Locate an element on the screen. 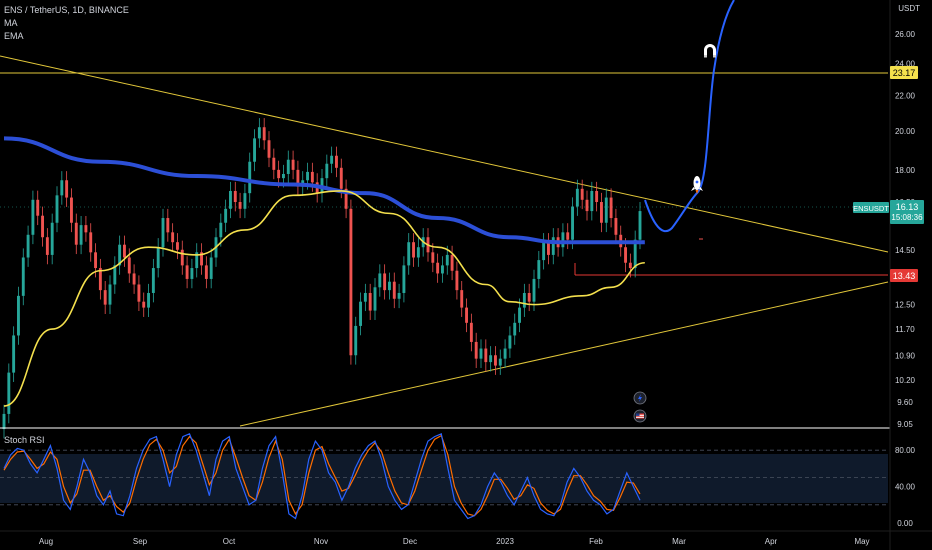 The image size is (932, 550). symbol-title: ENS / TetherUS, 1D, BINANCE is located at coordinates (66, 10).